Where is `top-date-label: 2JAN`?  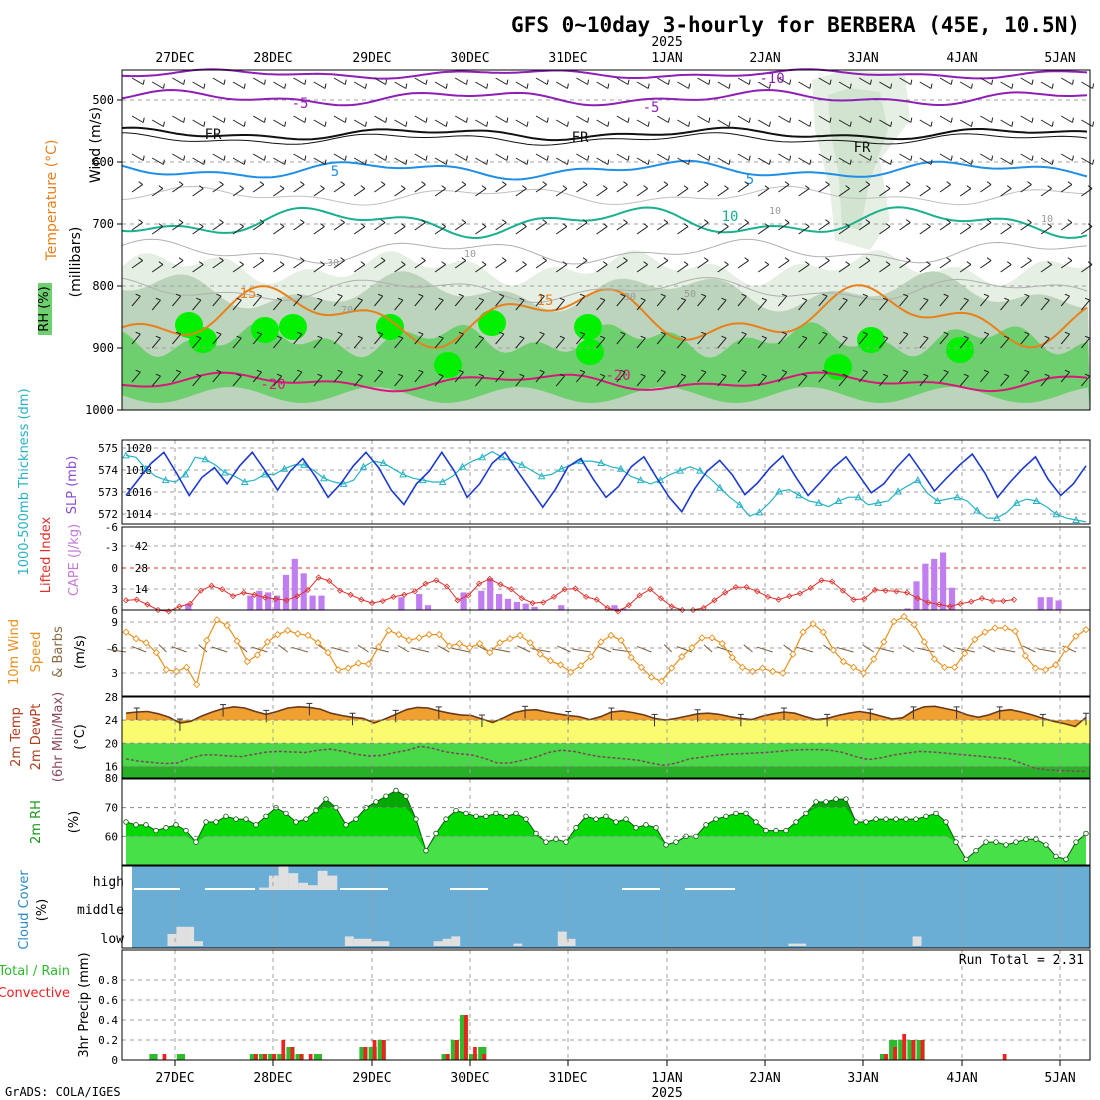 top-date-label: 2JAN is located at coordinates (764, 58).